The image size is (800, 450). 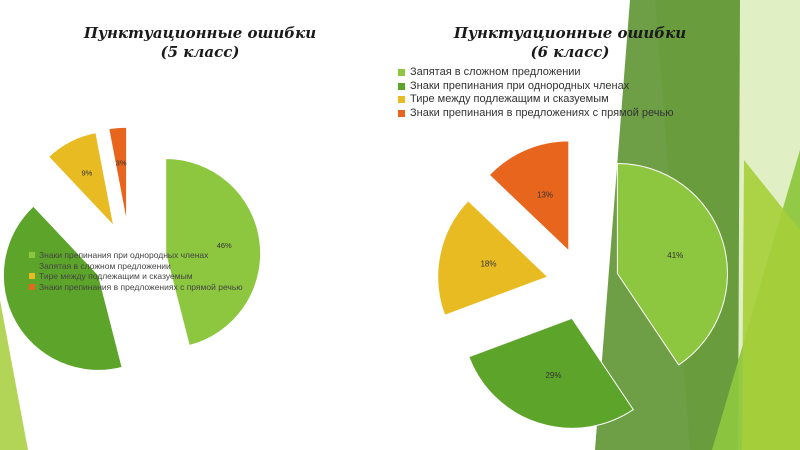 What do you see at coordinates (200, 52) in the screenshot?
I see `chart-title-5-line2: (5 класс)` at bounding box center [200, 52].